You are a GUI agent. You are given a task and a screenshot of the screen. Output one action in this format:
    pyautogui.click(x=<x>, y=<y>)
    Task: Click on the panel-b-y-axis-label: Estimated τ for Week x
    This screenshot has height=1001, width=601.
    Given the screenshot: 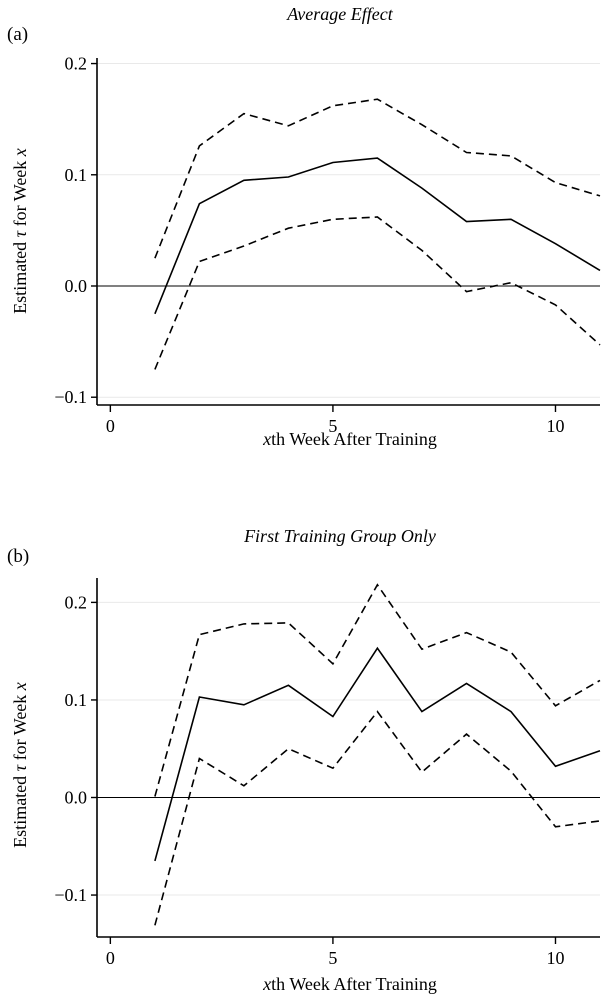 What is the action you would take?
    pyautogui.click(x=20, y=765)
    